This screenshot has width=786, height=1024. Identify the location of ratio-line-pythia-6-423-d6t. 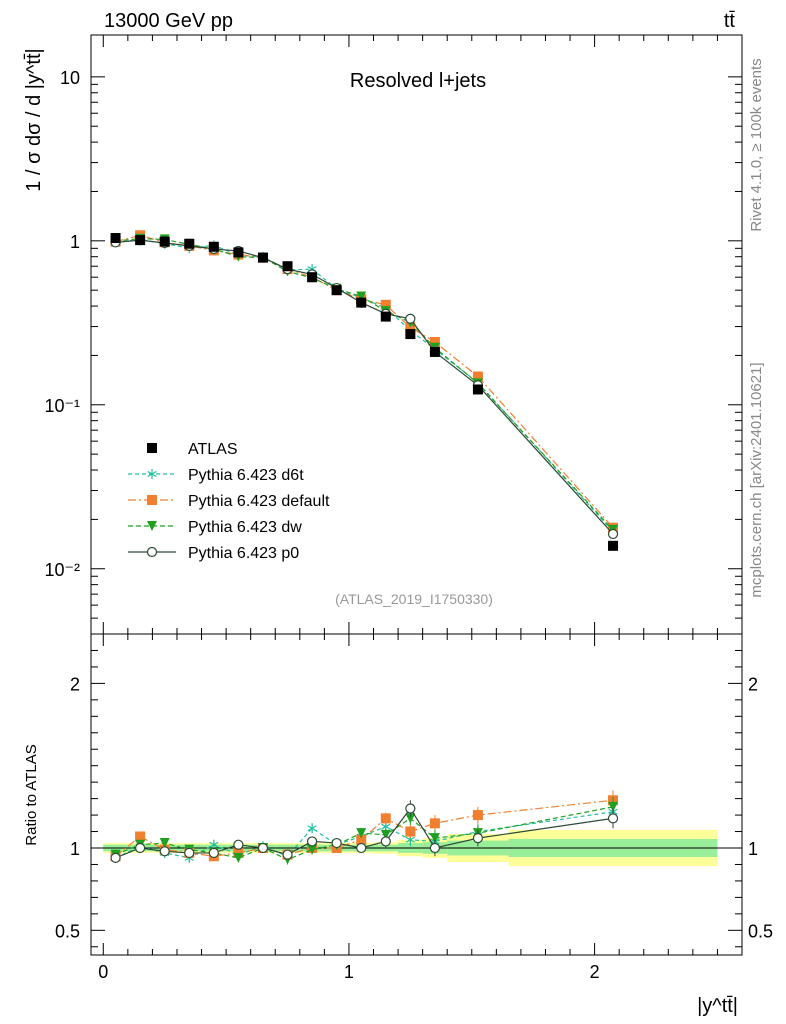
(364, 835).